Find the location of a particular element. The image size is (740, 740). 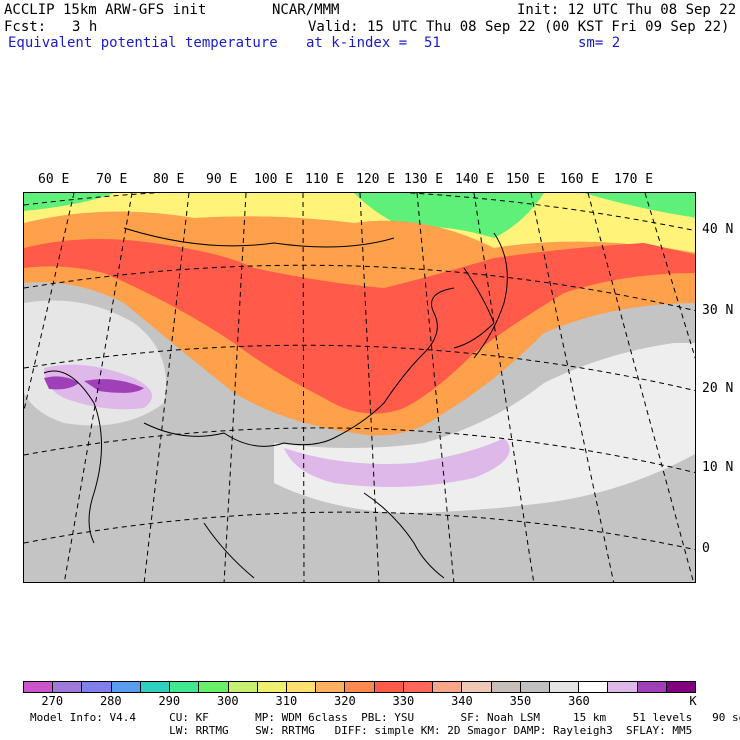

colorbar-tick-label: 270 is located at coordinates (52, 701).